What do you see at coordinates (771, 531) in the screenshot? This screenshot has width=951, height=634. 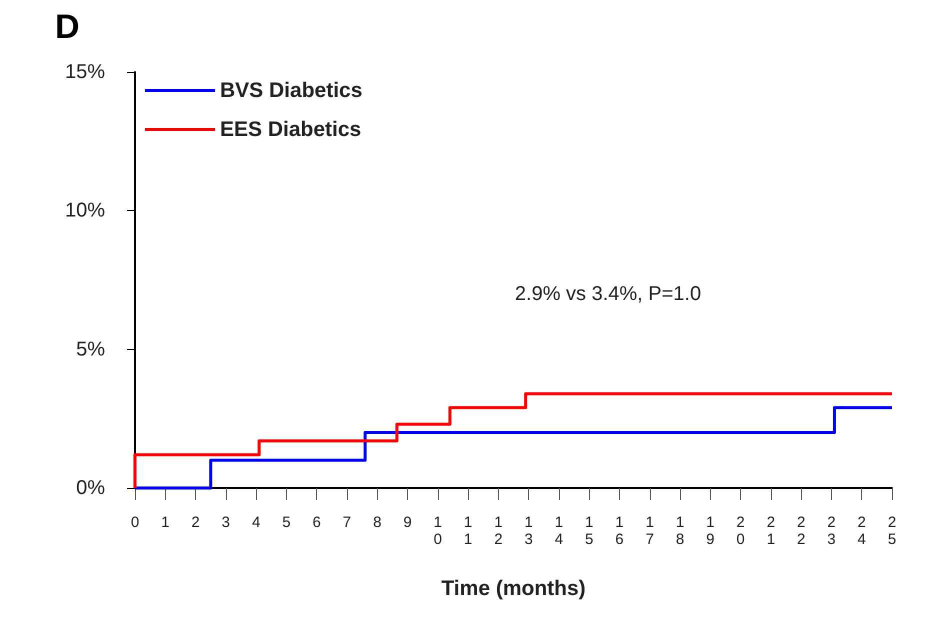 I see `x-tick-label: 2 1` at bounding box center [771, 531].